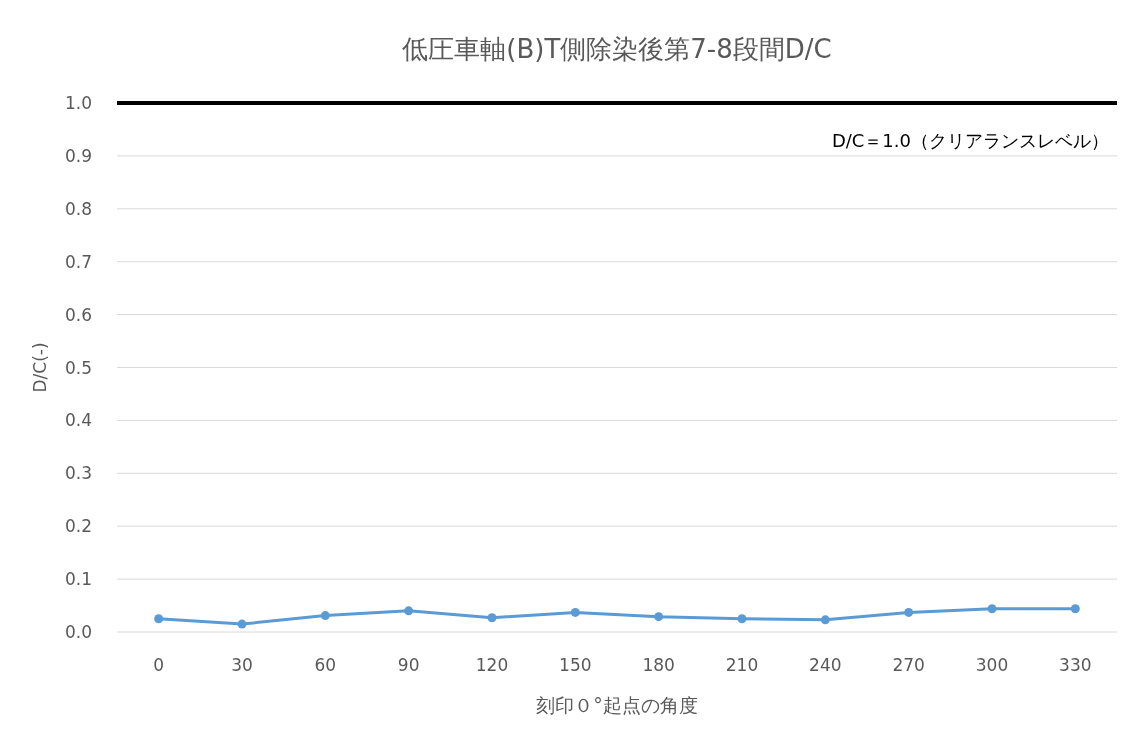 The width and height of the screenshot is (1130, 740). I want to click on x-tick-label: 90, so click(408, 665).